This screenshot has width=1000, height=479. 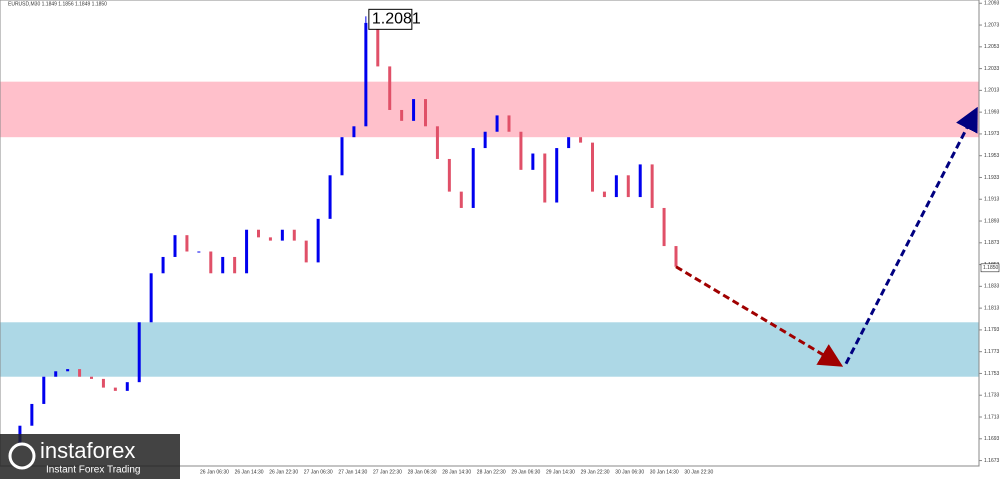 I want to click on chart-title: EURUSD,M30 1.1849 1.1856 1.1849 1.1850, so click(x=57, y=4).